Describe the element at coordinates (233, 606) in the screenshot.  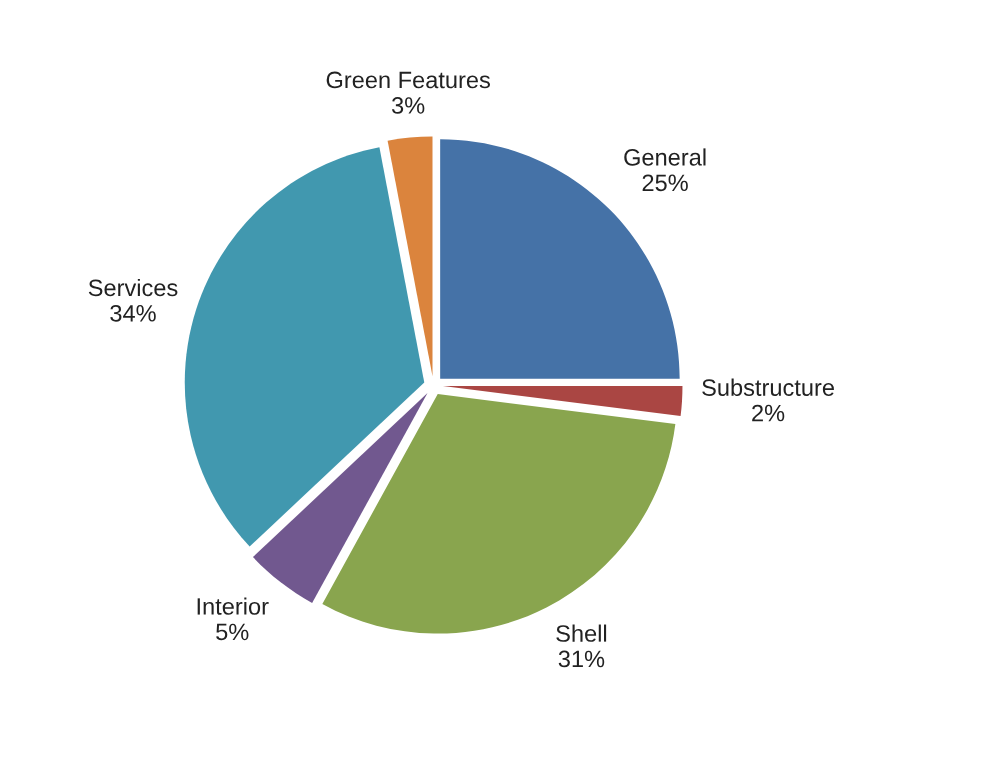
I see `slice-label: Interior` at that location.